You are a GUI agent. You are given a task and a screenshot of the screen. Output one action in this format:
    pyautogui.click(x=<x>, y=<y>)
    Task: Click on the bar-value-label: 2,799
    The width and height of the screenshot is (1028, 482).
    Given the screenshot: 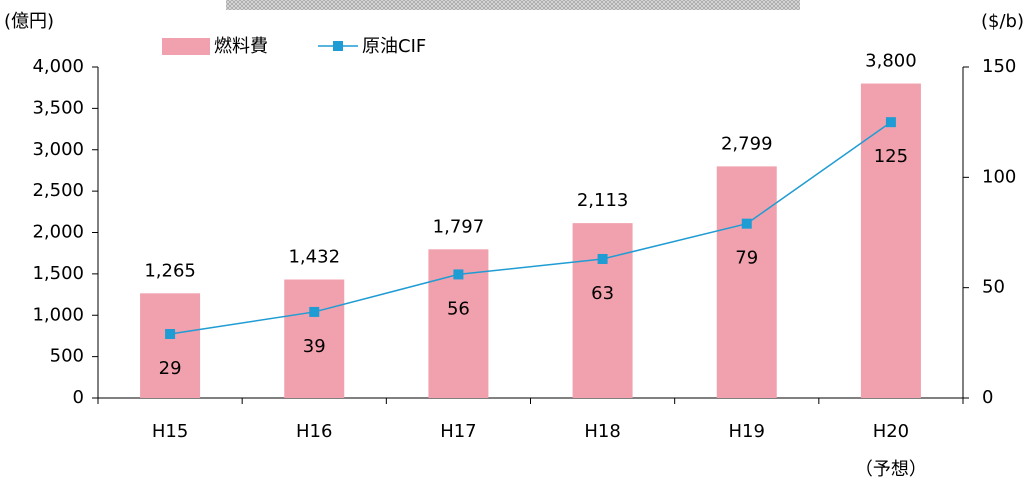 What is the action you would take?
    pyautogui.click(x=747, y=143)
    